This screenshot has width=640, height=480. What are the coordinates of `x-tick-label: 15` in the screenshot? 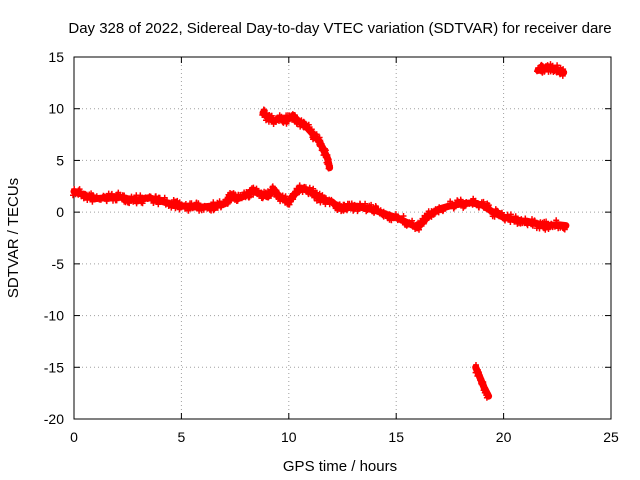 It's located at (396, 437).